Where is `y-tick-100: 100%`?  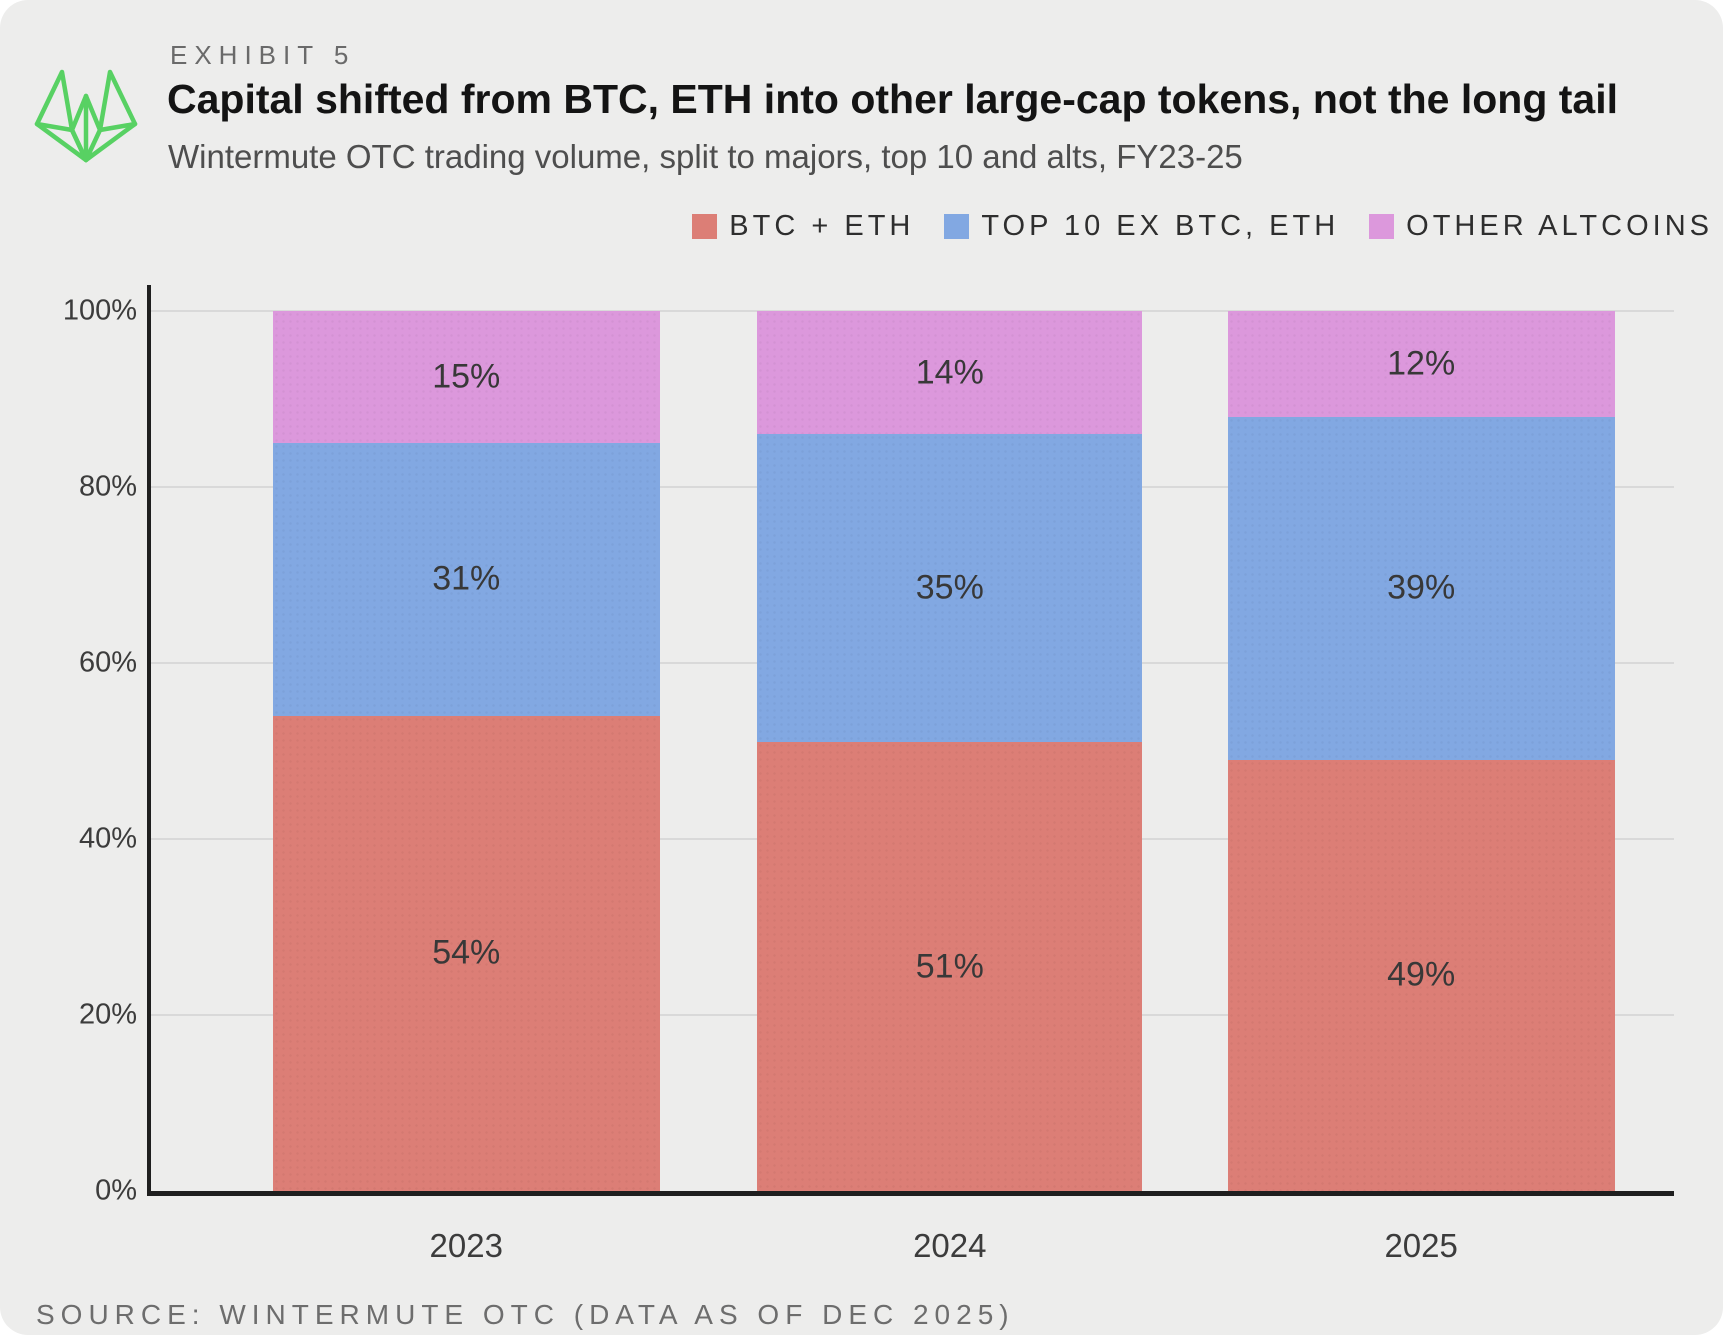 y-tick-100: 100% is located at coordinates (99, 310).